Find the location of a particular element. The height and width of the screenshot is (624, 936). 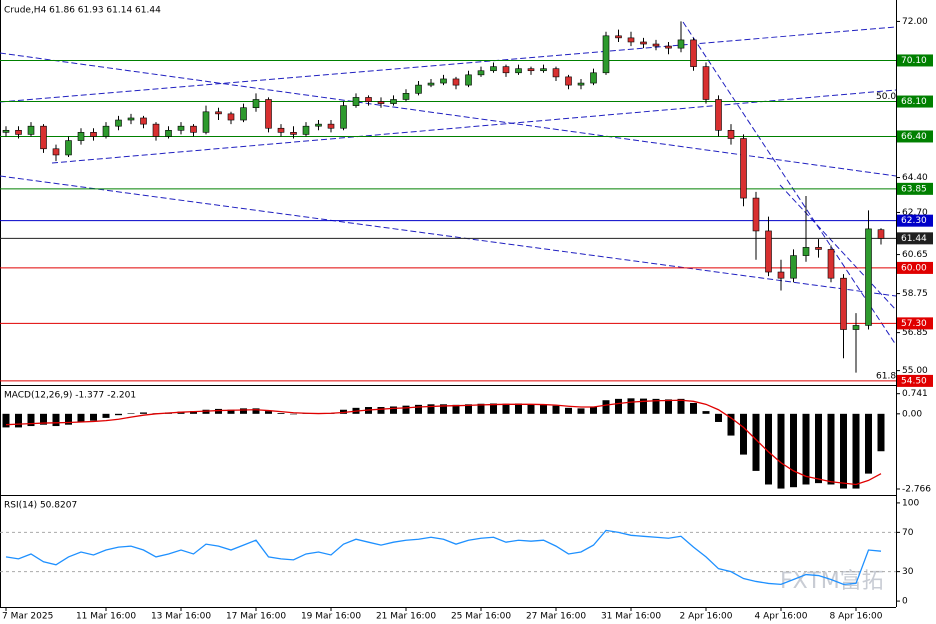

level-label: 62.30 is located at coordinates (914, 221).